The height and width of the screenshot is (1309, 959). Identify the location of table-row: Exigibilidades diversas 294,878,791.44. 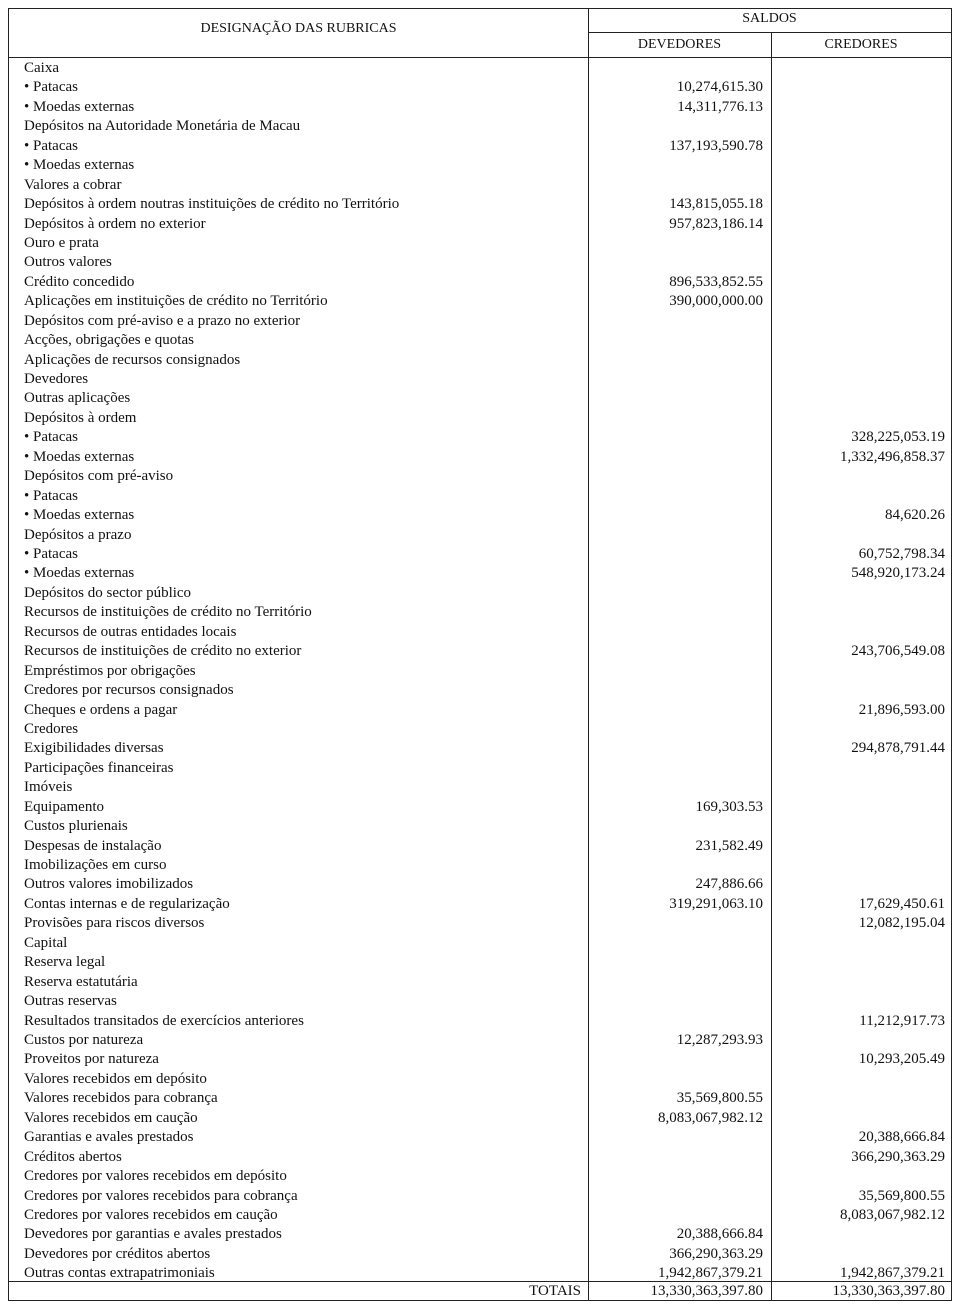
(480, 748).